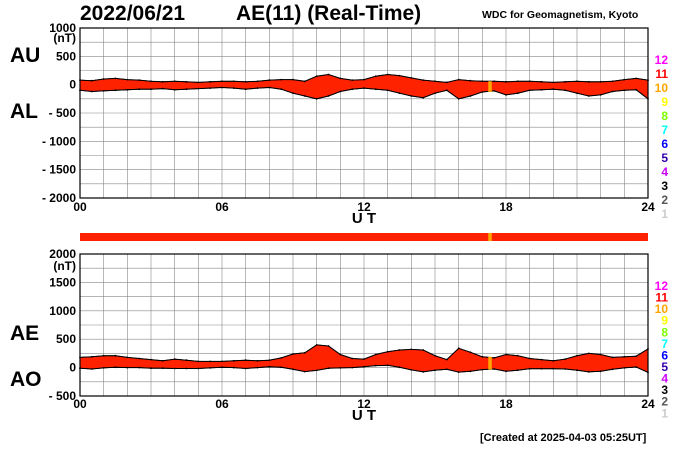 This screenshot has height=450, width=700. Describe the element at coordinates (664, 321) in the screenshot. I see `station-count-label: 9` at that location.